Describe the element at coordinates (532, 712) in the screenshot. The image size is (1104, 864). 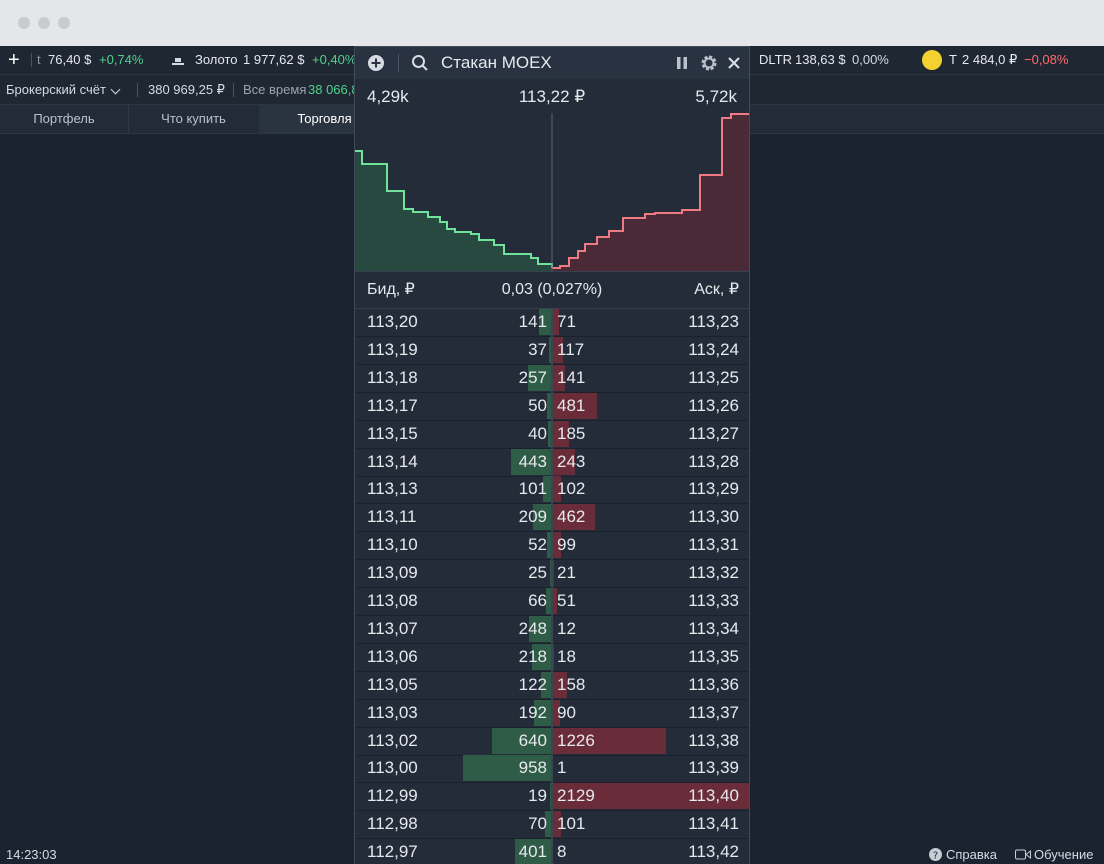
I see `bid-volume: 192` at that location.